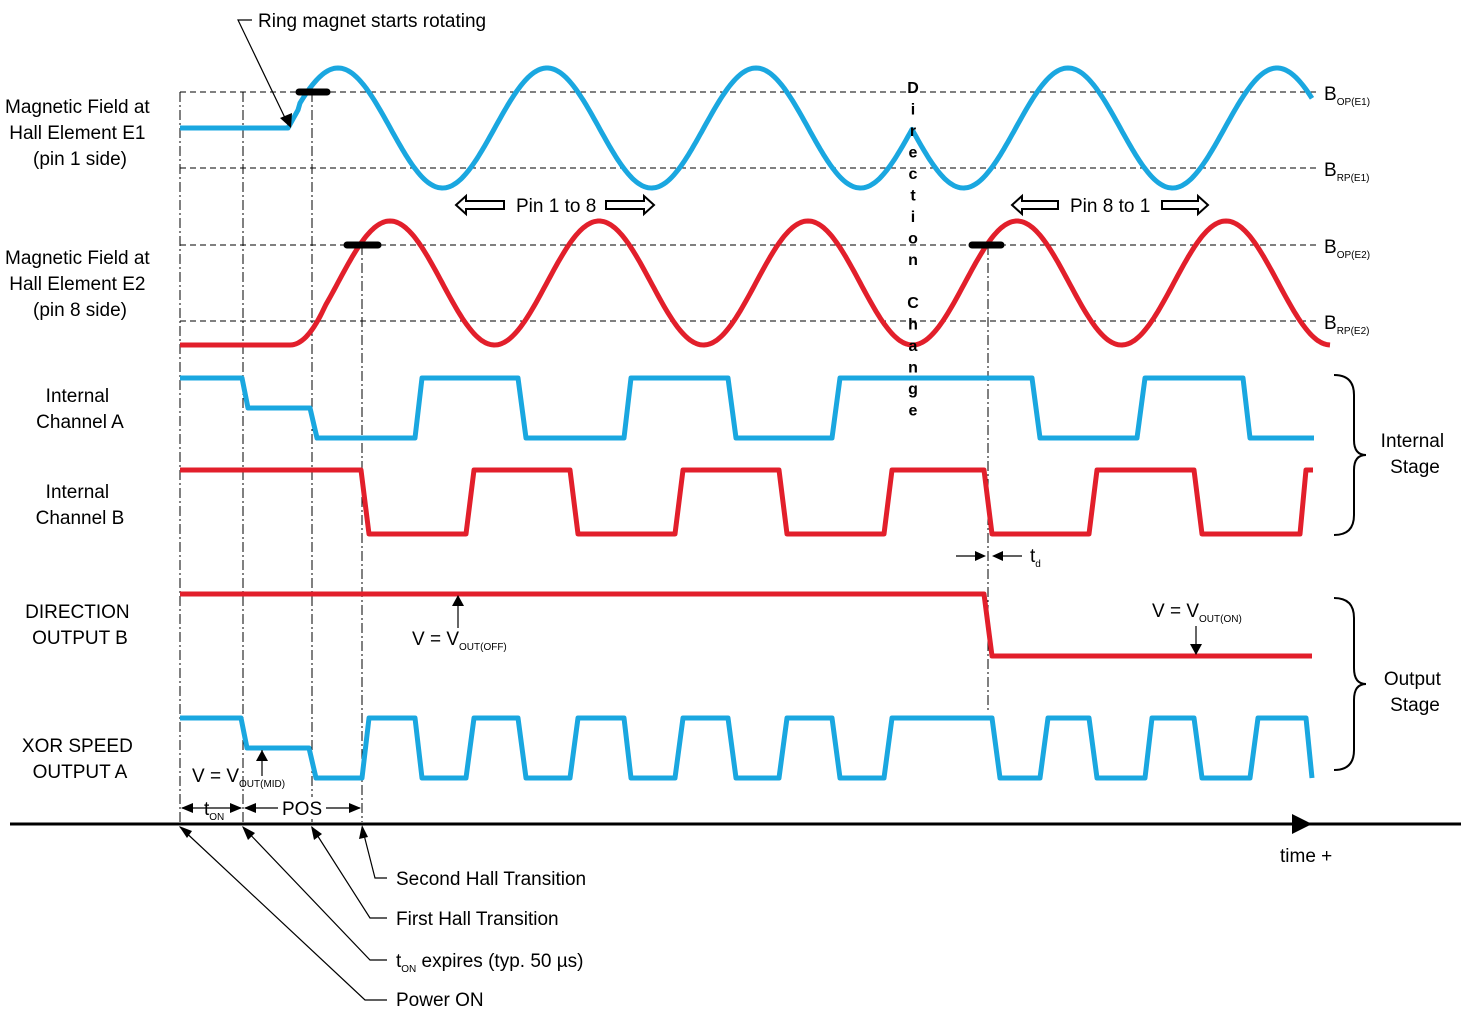  I want to click on vout-off-annotation: V = VOUT(OFF), so click(459, 624).